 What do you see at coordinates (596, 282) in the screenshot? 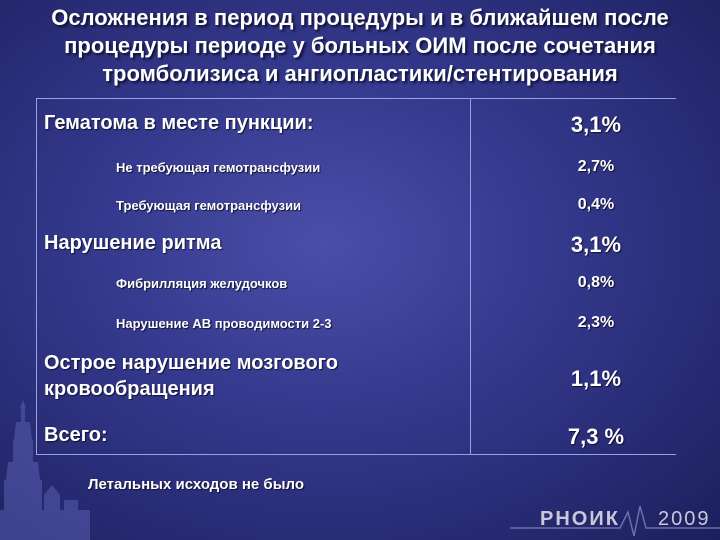
I see `row-value: 0,8%` at bounding box center [596, 282].